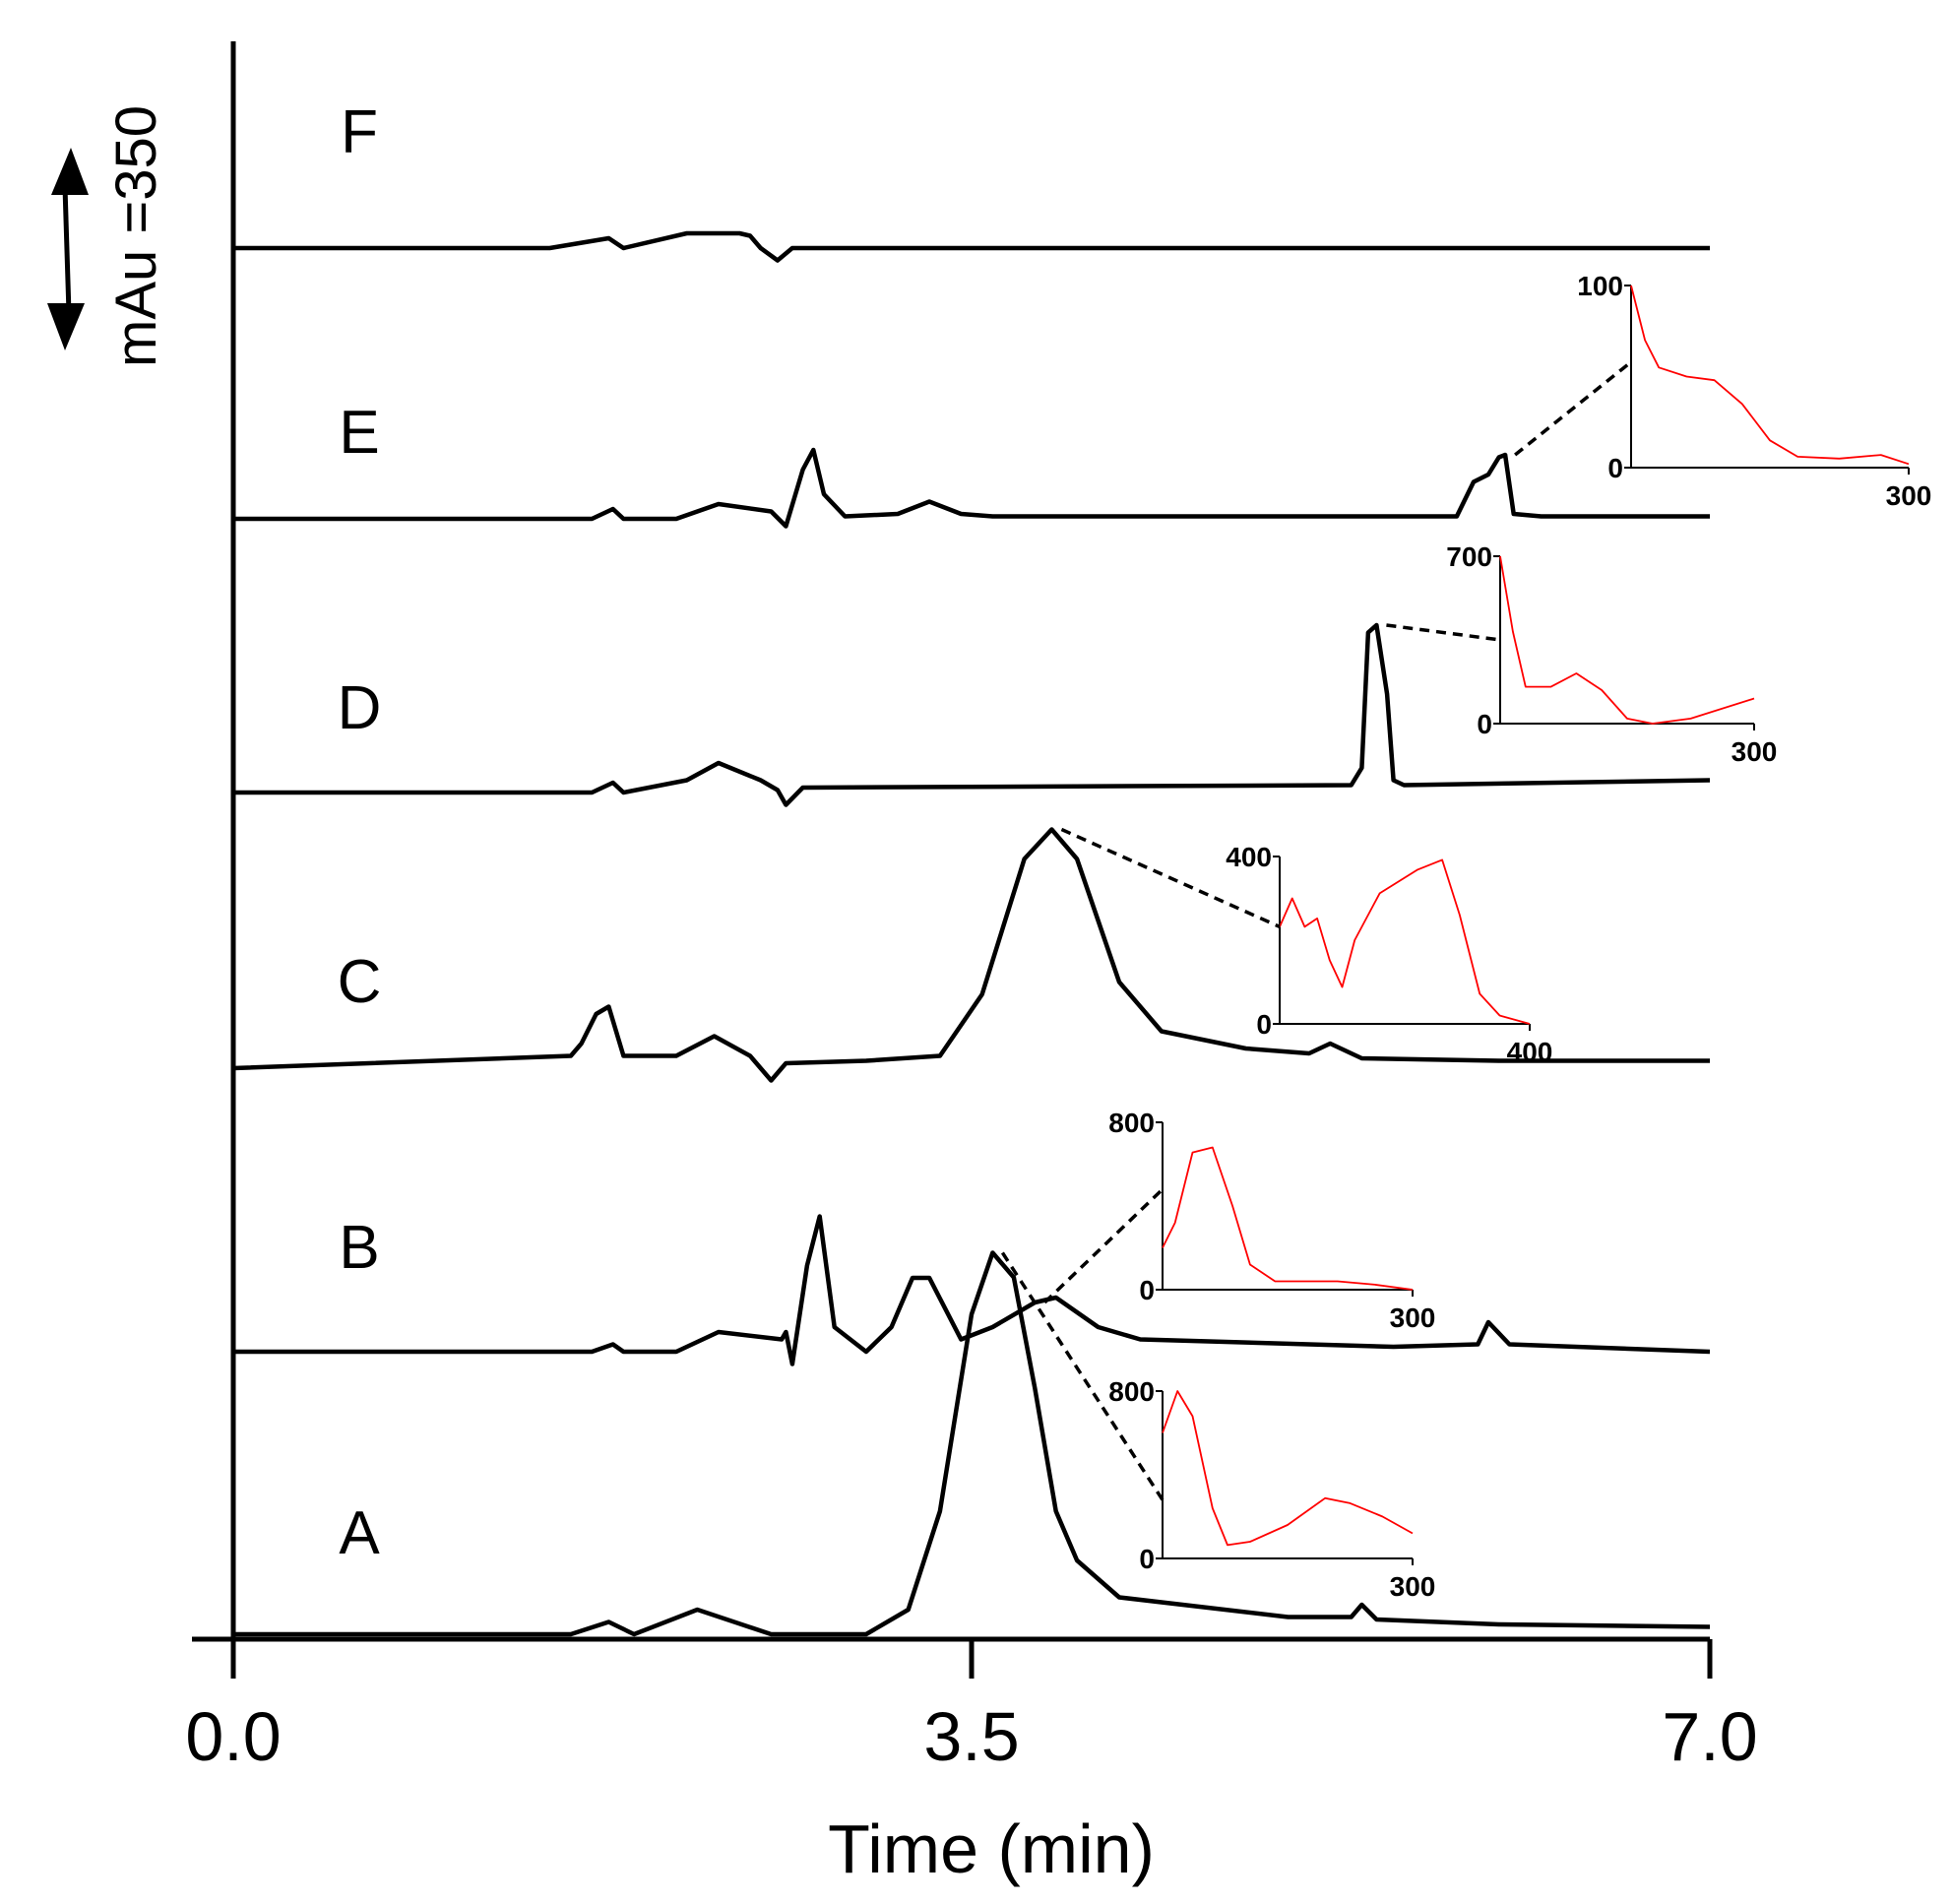 The height and width of the screenshot is (1904, 1952). What do you see at coordinates (1600, 286) in the screenshot?
I see `inset-y-max-label: 100` at bounding box center [1600, 286].